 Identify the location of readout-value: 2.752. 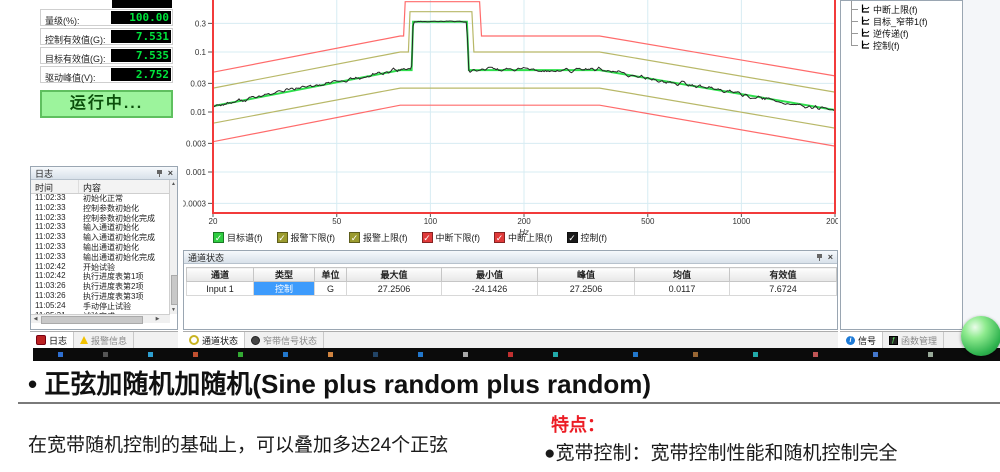
(141, 74).